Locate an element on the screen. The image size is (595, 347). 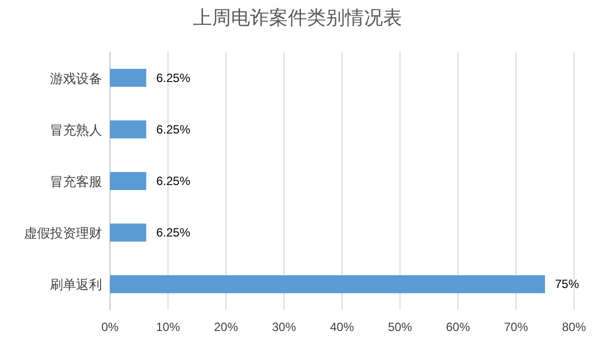
data-label: 75% is located at coordinates (567, 284).